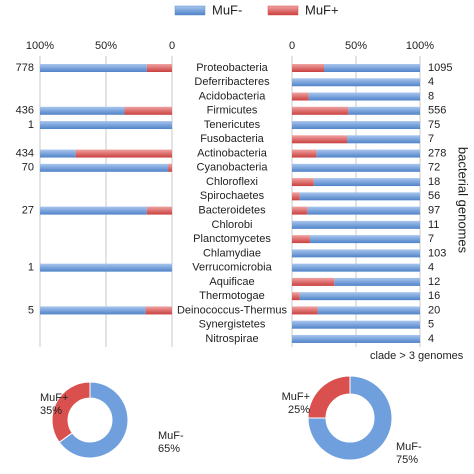  What do you see at coordinates (437, 153) in the screenshot?
I see `count-label: 278` at bounding box center [437, 153].